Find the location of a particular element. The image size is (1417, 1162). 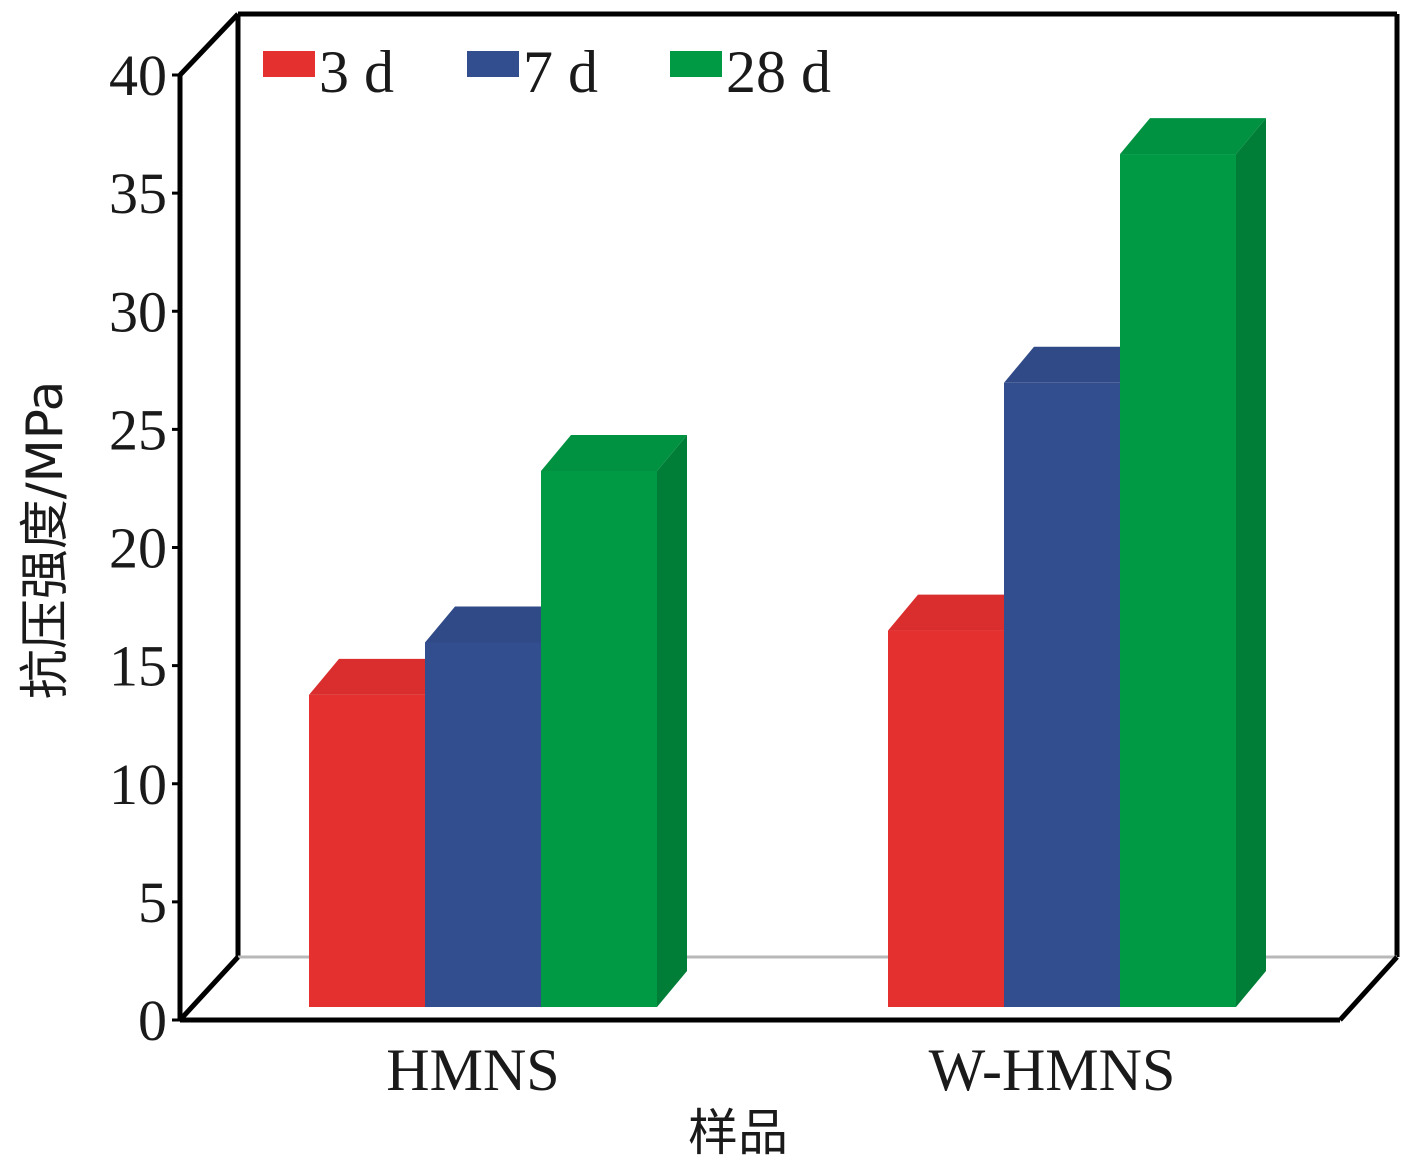

legend-item: 28 d is located at coordinates (750, 72).